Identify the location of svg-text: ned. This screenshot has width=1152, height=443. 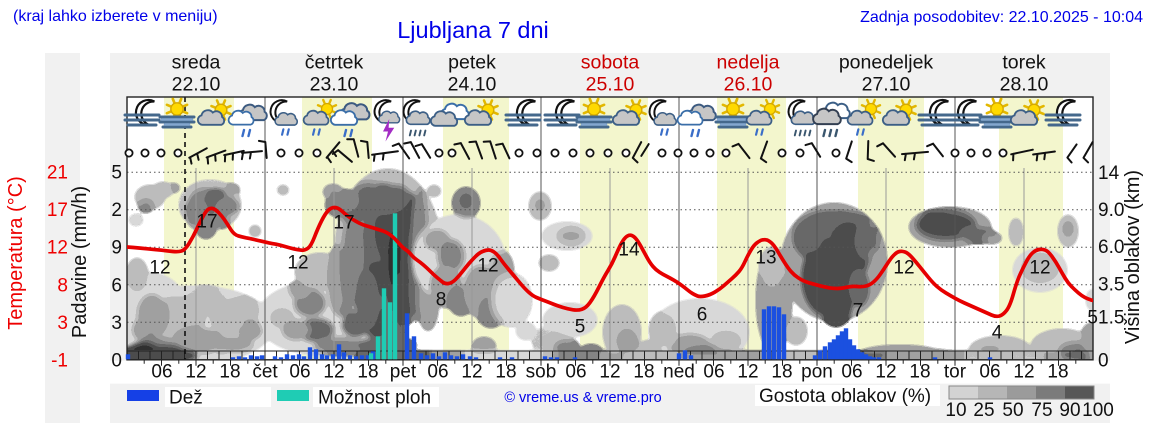
(679, 372).